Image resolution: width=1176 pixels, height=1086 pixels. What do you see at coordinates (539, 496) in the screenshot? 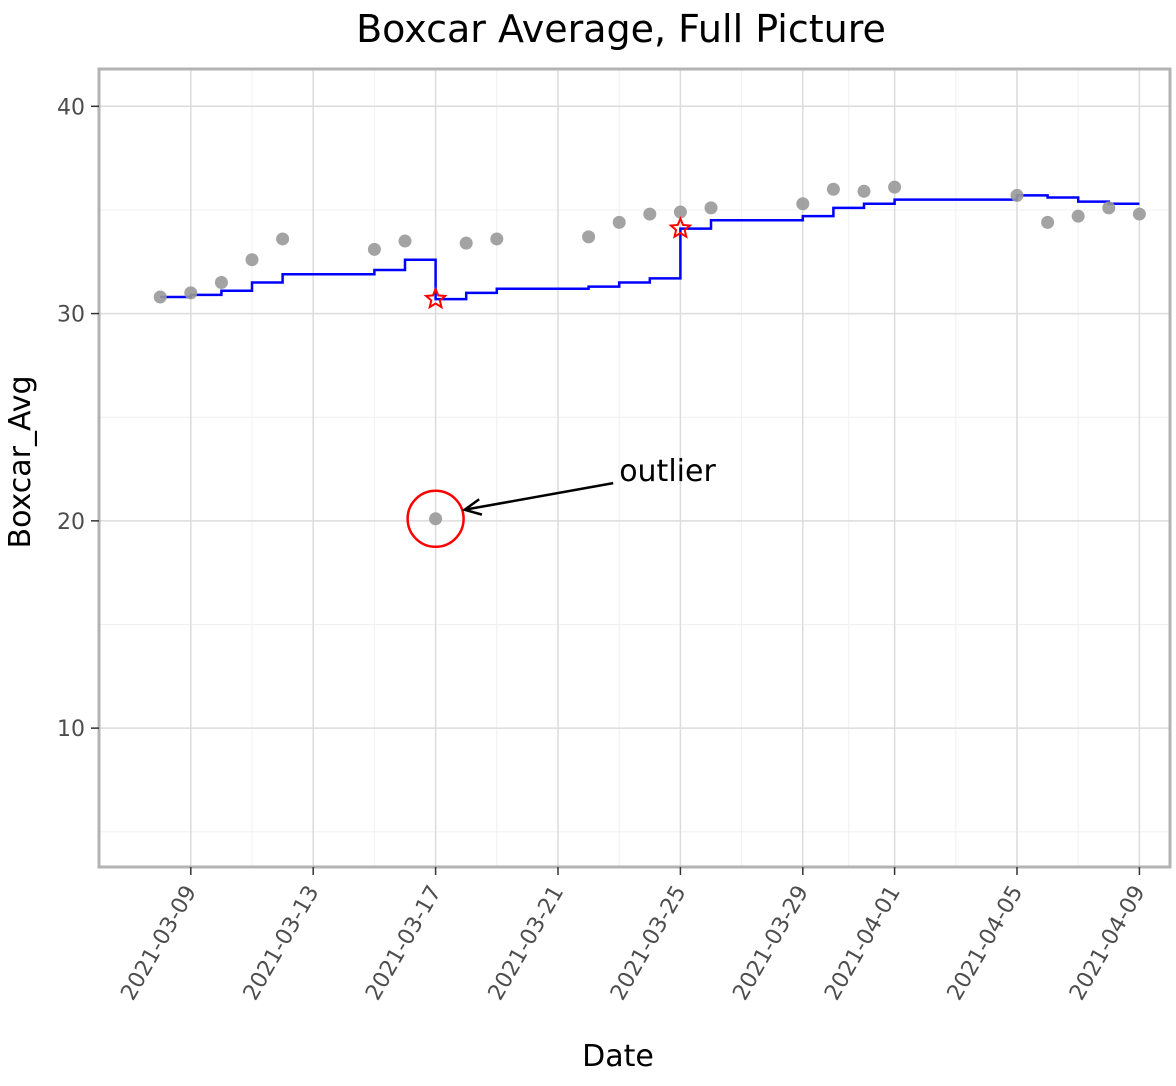
I see `annotation-arrow` at bounding box center [539, 496].